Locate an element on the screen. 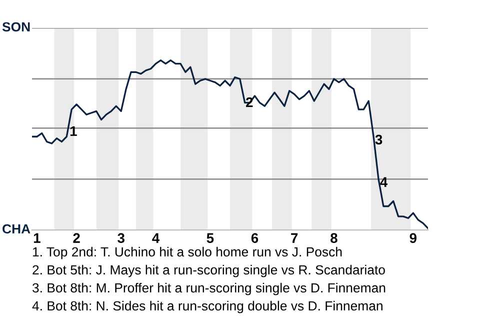 Image resolution: width=480 pixels, height=320 pixels. annotation: 3 is located at coordinates (378, 139).